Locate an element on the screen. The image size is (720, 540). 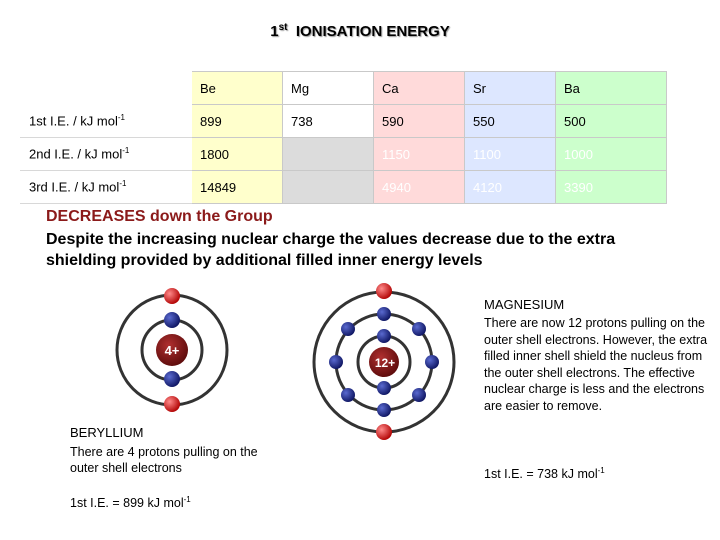
table-cell: 14849 is located at coordinates (237, 187).